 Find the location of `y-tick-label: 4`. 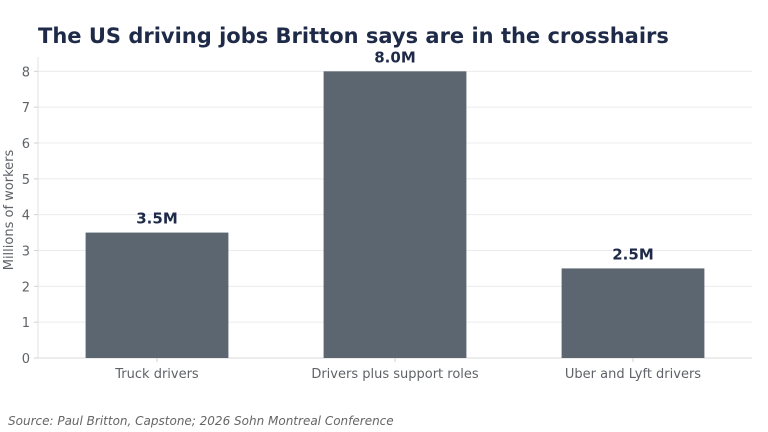

y-tick-label: 4 is located at coordinates (26, 216).